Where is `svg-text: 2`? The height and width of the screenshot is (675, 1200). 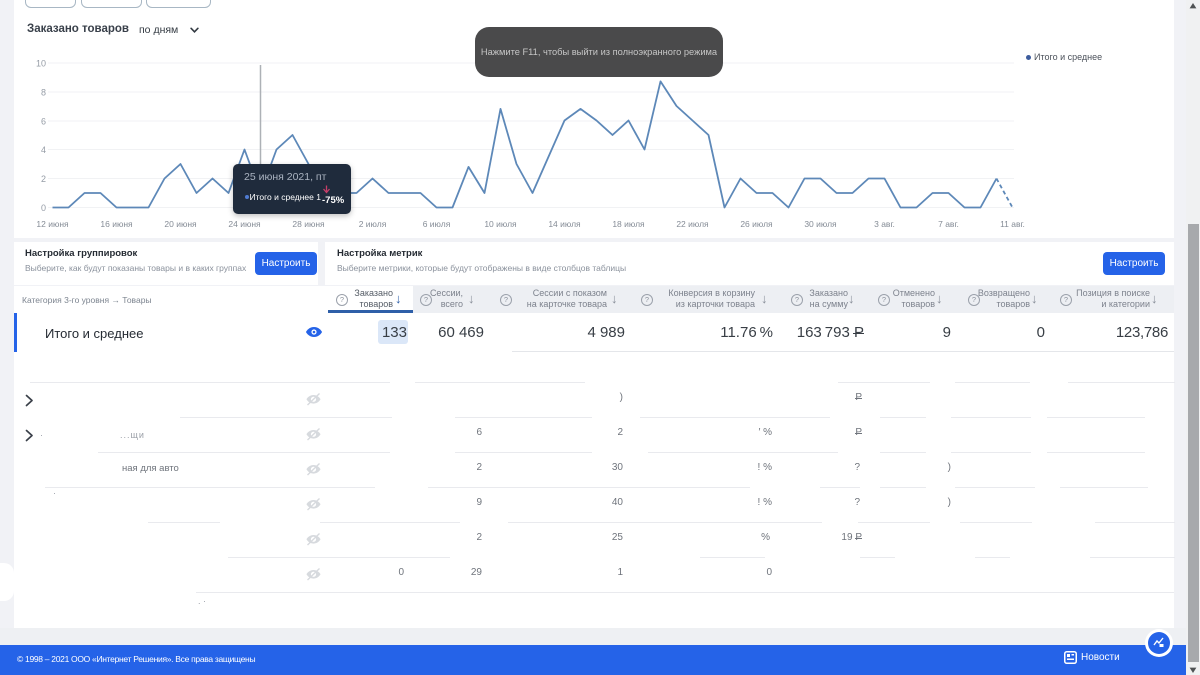
svg-text: 2 is located at coordinates (43, 179).